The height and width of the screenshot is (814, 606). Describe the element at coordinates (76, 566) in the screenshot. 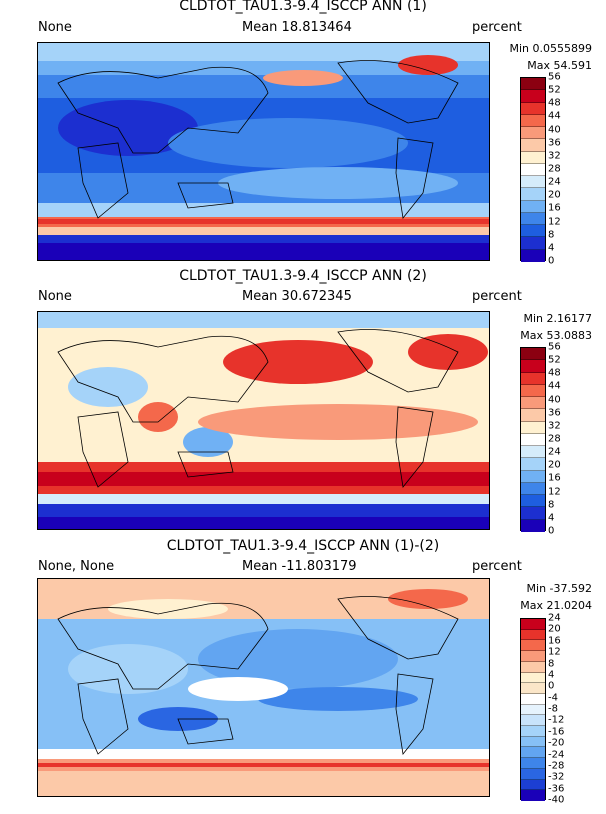

I see `panel-3-left-label: None, None` at that location.